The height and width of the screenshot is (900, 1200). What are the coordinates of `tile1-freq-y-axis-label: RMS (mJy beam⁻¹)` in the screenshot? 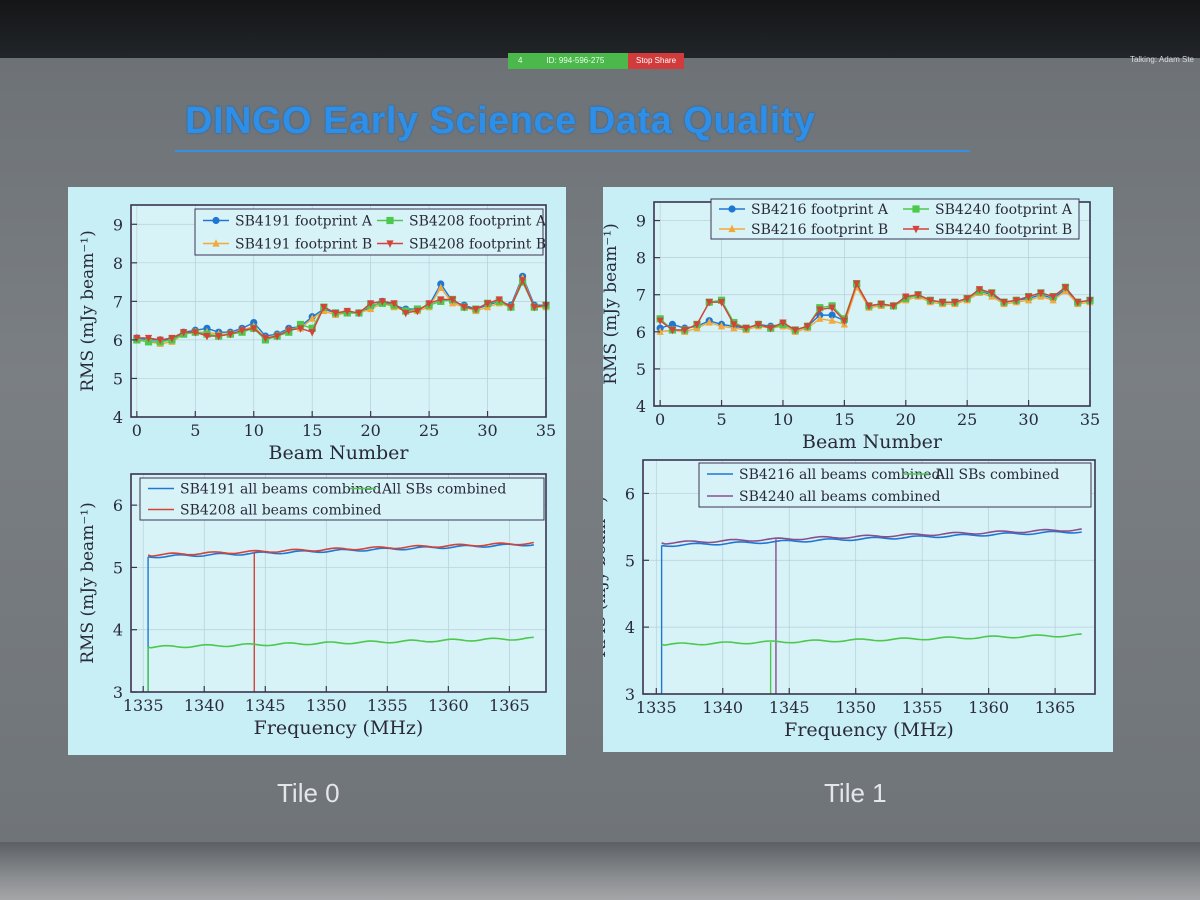 It's located at (606, 576).